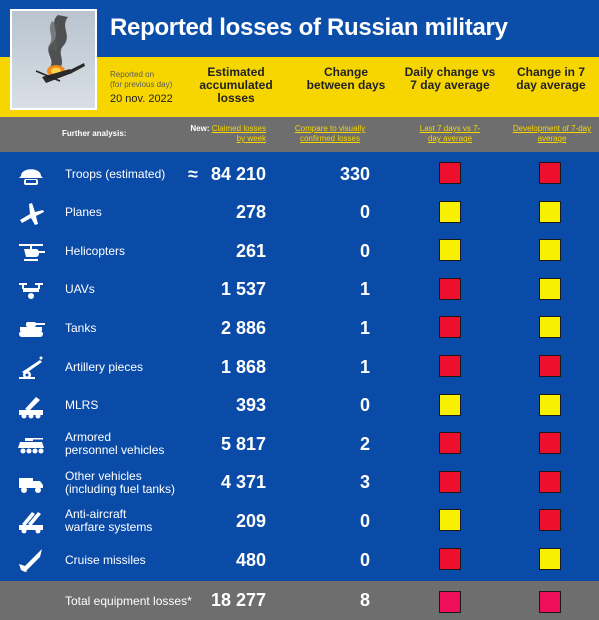  What do you see at coordinates (299, 213) in the screenshot?
I see `table-row: Planes 278 0` at bounding box center [299, 213].